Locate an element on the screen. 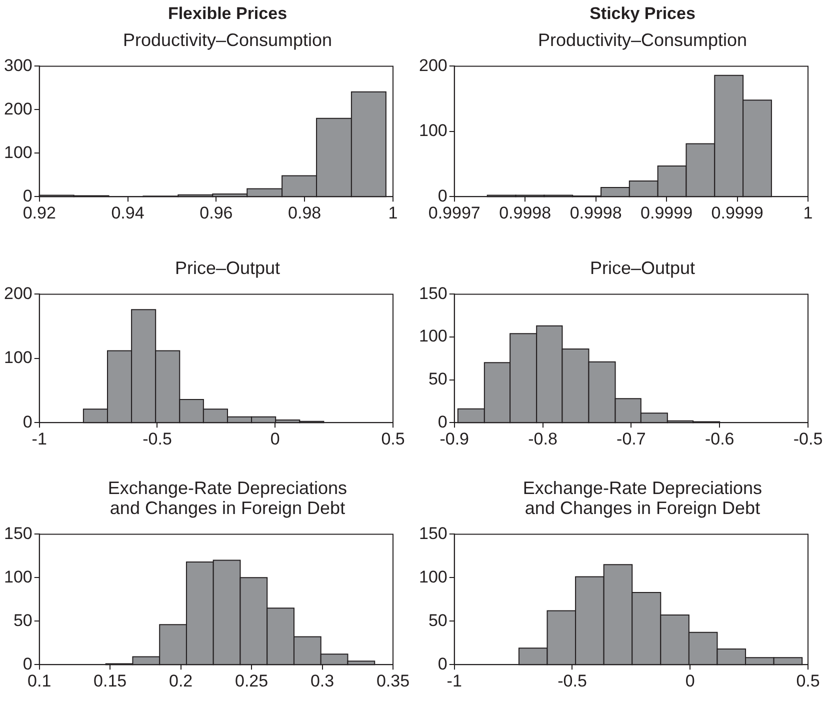 This screenshot has height=711, width=830. x-tick-label: -0.9 is located at coordinates (455, 438).